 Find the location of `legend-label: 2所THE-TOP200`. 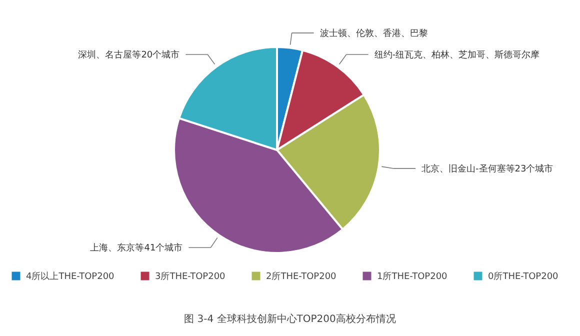

legend-label: 2所THE-TOP200 is located at coordinates (301, 276).